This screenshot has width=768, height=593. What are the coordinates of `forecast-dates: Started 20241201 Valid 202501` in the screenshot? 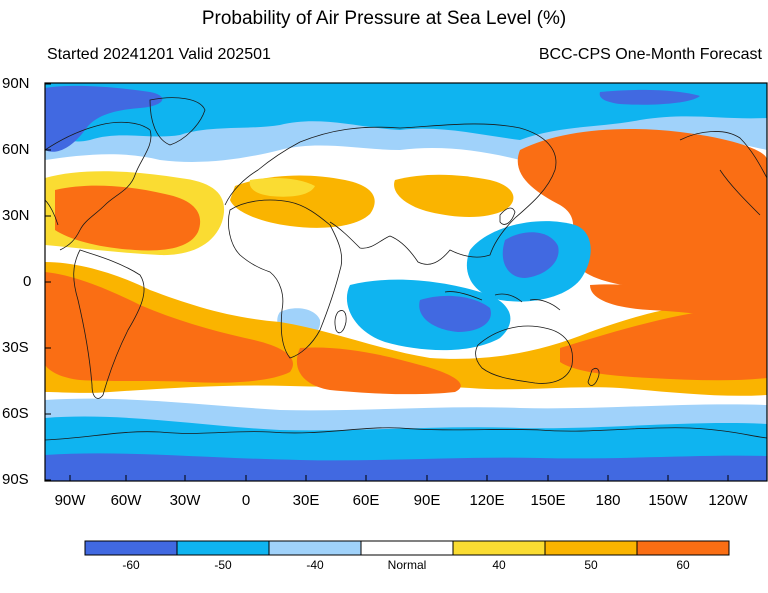 It's located at (159, 54).